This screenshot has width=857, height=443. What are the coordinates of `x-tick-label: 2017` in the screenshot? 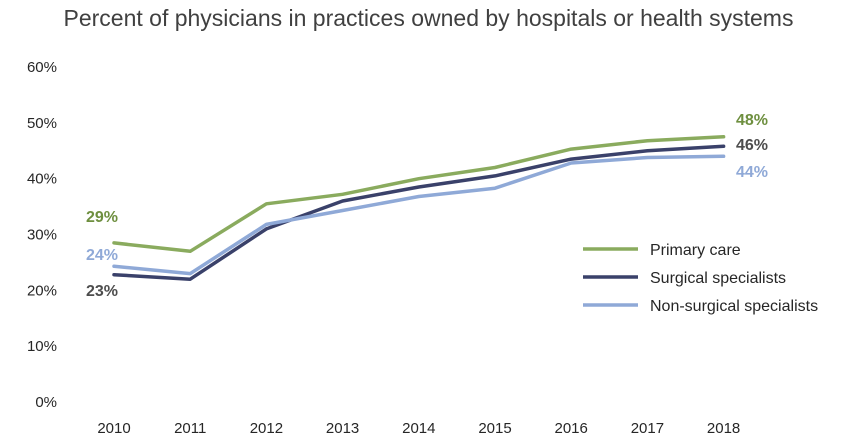 It's located at (647, 428).